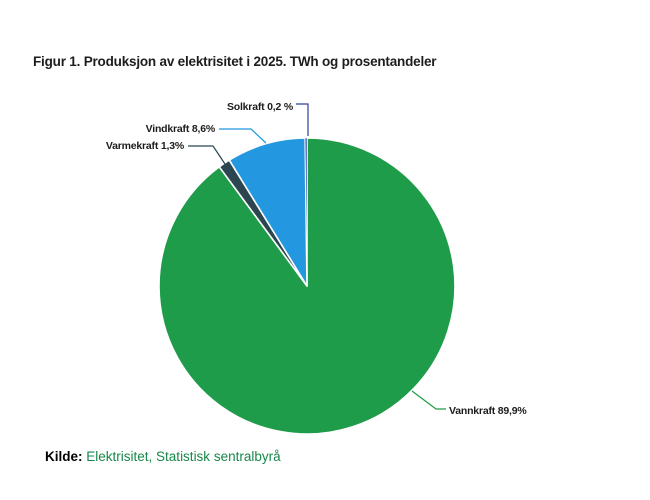 The height and width of the screenshot is (500, 650). Describe the element at coordinates (183, 456) in the screenshot. I see `source-link: Elektrisitet, Statistisk sentralbyrå` at that location.